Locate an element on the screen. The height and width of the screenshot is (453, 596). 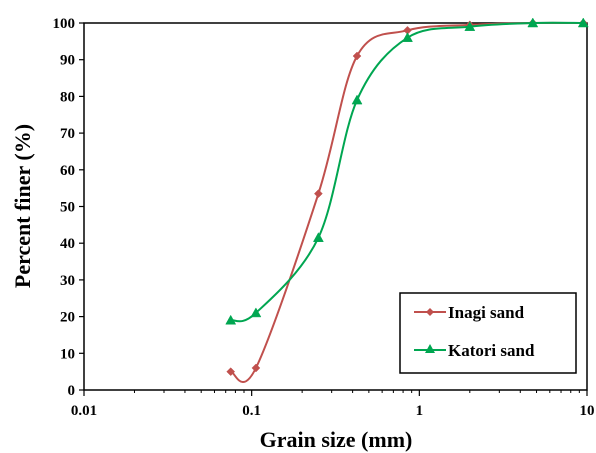
legend-box is located at coordinates (488, 333).